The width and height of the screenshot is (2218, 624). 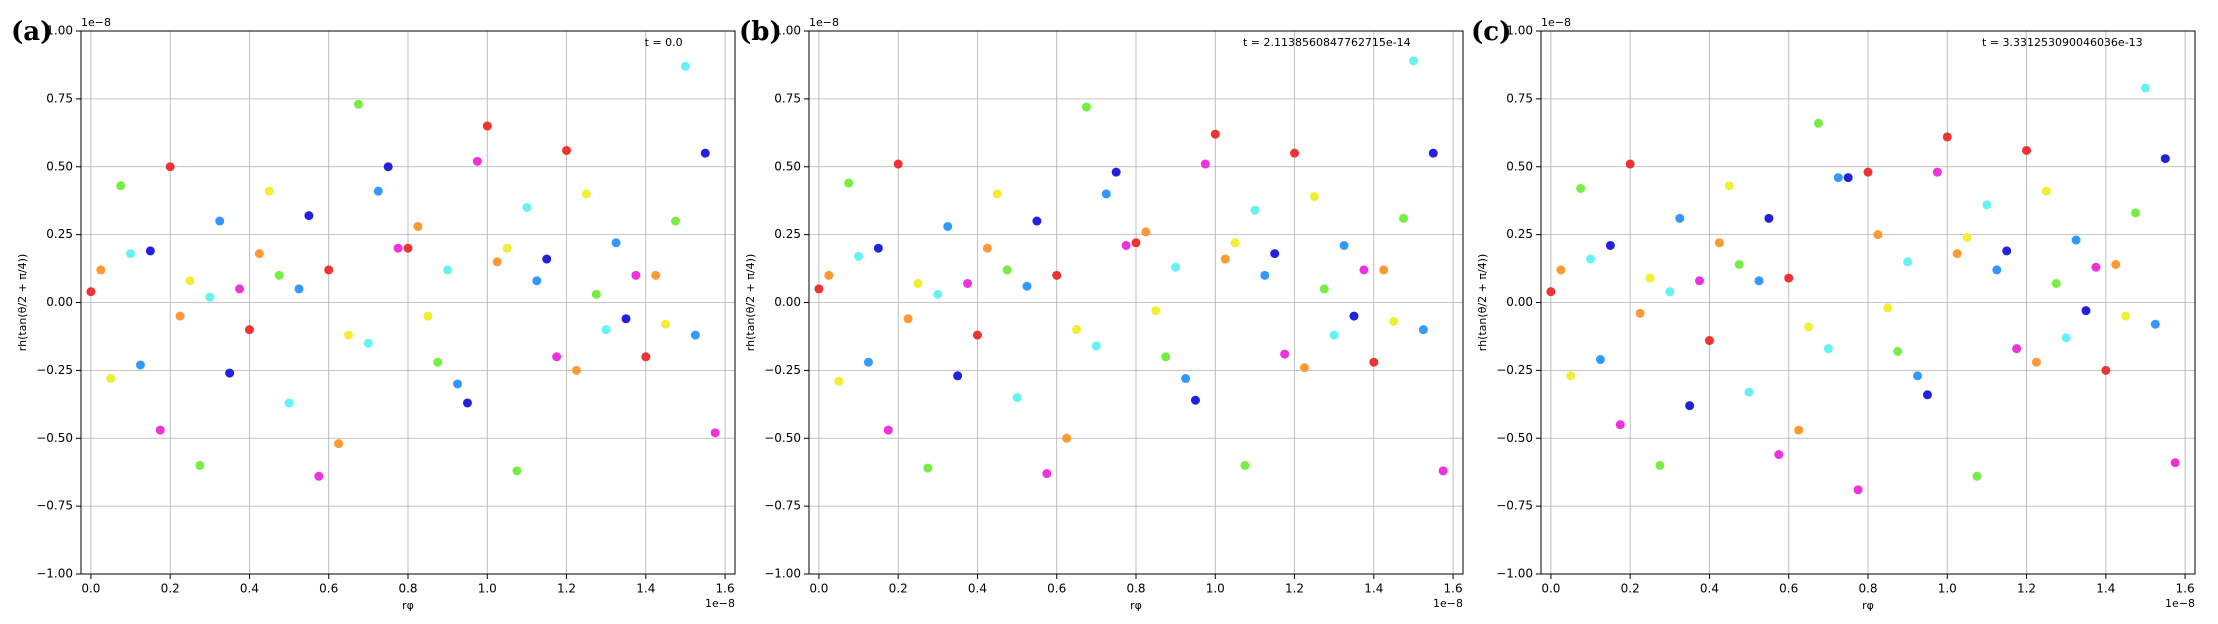 I want to click on y-tick-label: 0.50, so click(x=59, y=166).